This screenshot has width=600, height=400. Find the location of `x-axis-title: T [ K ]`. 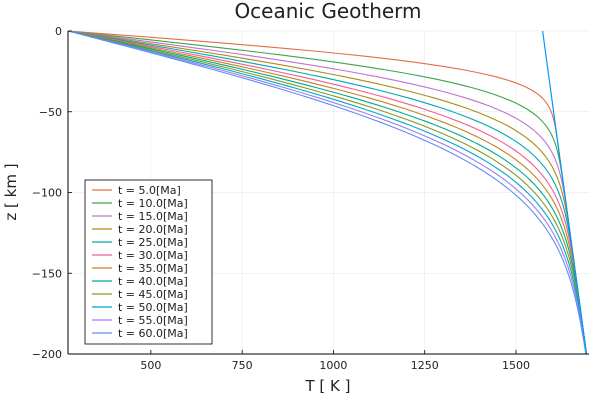

x-axis-title: T [ K ] is located at coordinates (327, 386).